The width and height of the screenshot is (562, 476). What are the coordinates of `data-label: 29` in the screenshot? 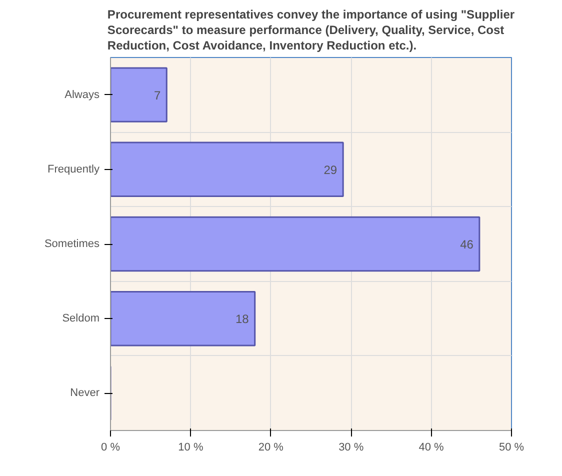 It's located at (331, 169).